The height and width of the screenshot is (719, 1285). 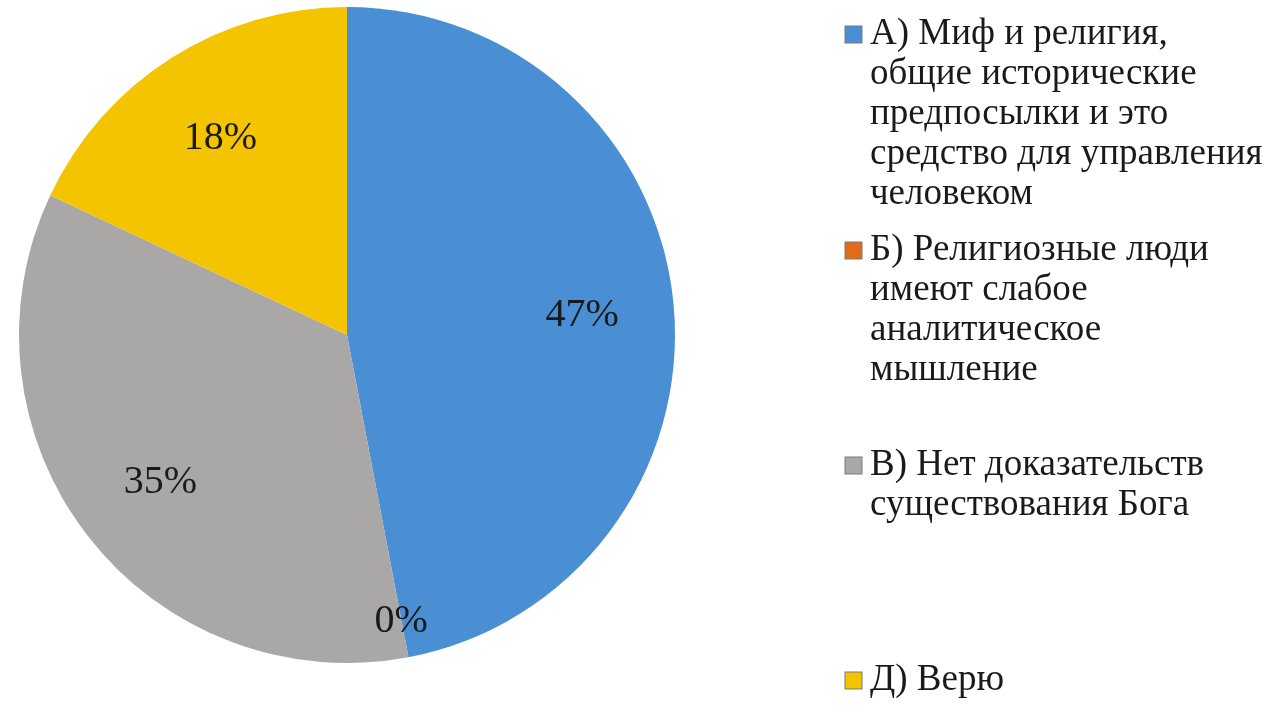 I want to click on legend-label: Б) Религиозные люди имеют слабое аналитическое мышление, so click(x=1039, y=308).